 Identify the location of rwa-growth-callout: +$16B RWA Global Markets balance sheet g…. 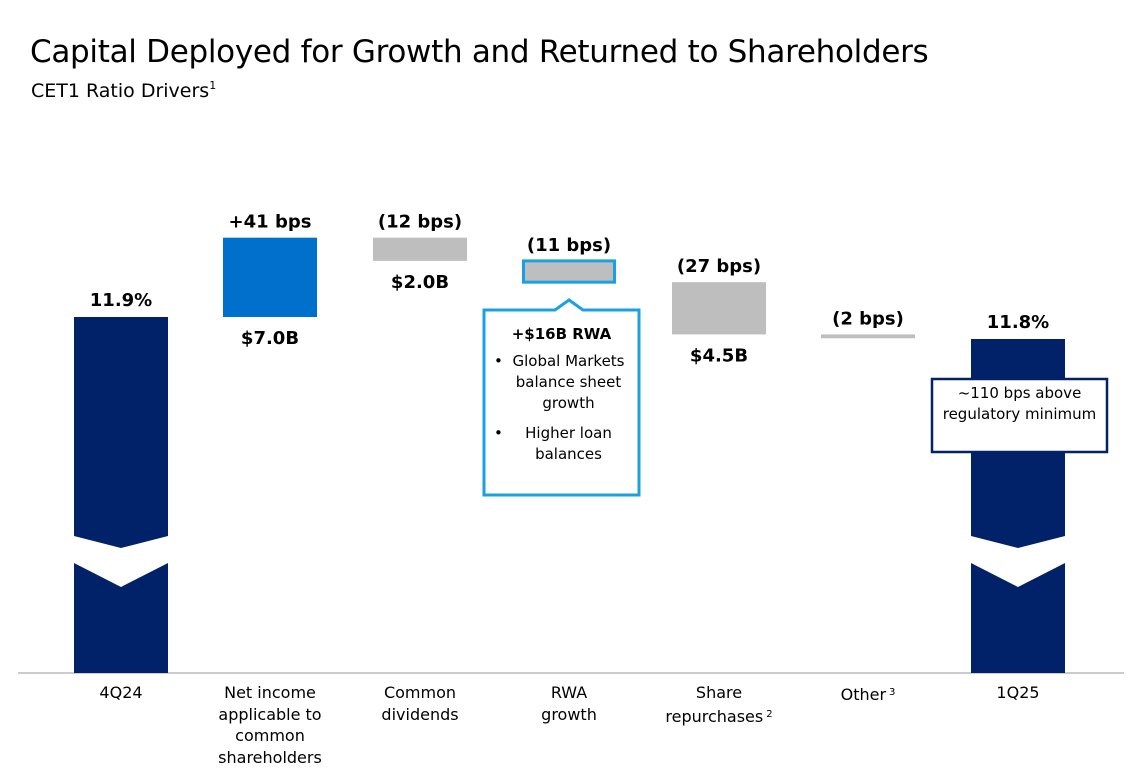
(561, 402).